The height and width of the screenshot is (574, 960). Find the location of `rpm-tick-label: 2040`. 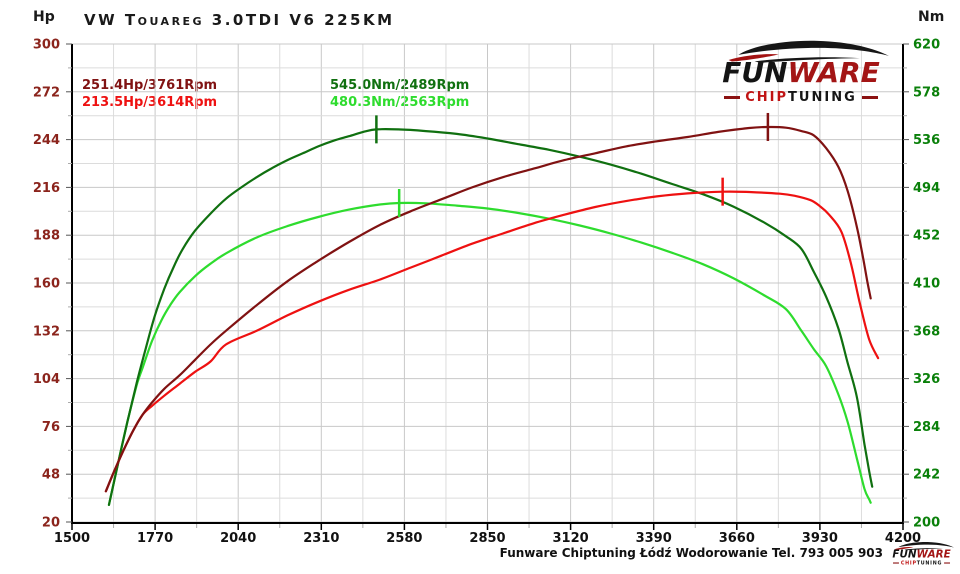

rpm-tick-label: 2040 is located at coordinates (238, 538).